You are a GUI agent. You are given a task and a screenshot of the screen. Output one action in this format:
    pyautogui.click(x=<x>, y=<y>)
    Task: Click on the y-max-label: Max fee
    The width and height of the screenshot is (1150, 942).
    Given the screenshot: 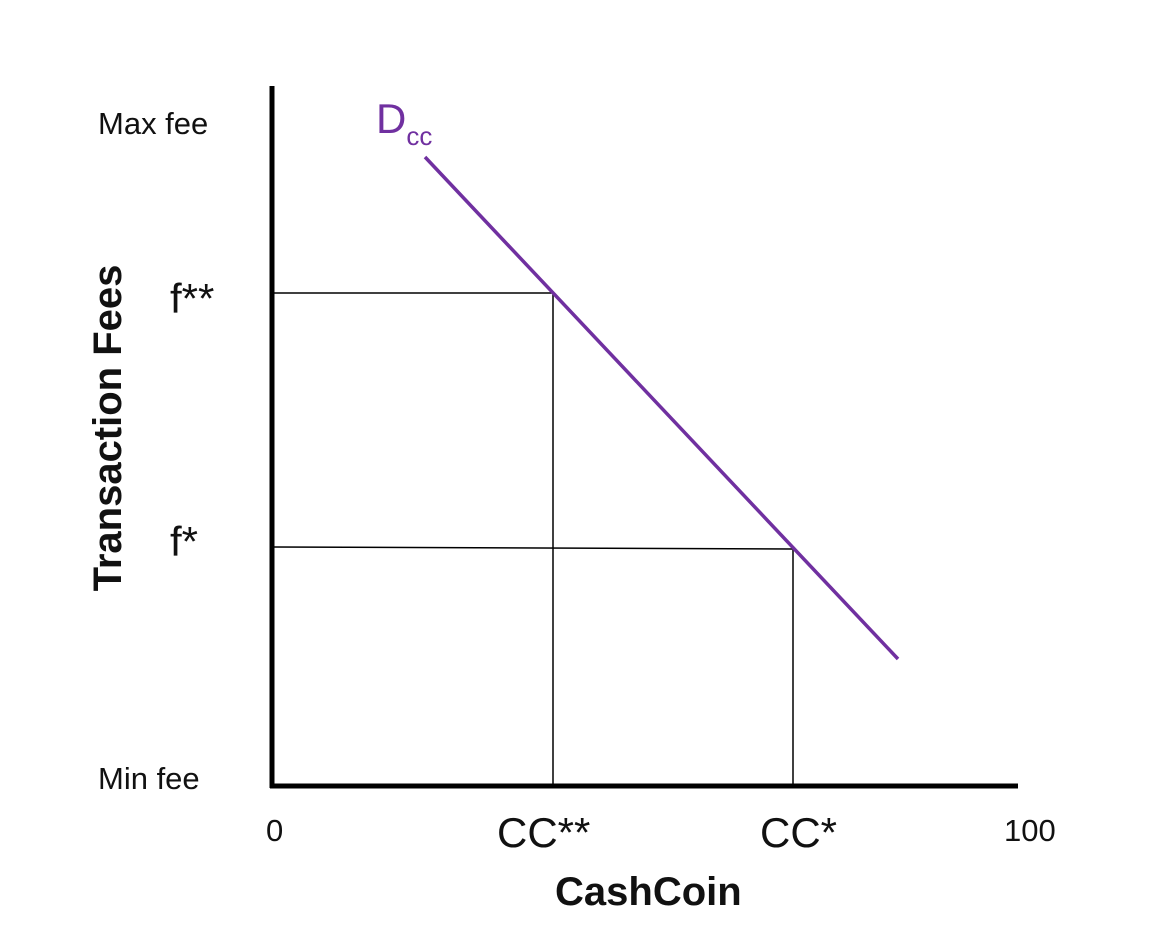 What is the action you would take?
    pyautogui.click(x=153, y=123)
    